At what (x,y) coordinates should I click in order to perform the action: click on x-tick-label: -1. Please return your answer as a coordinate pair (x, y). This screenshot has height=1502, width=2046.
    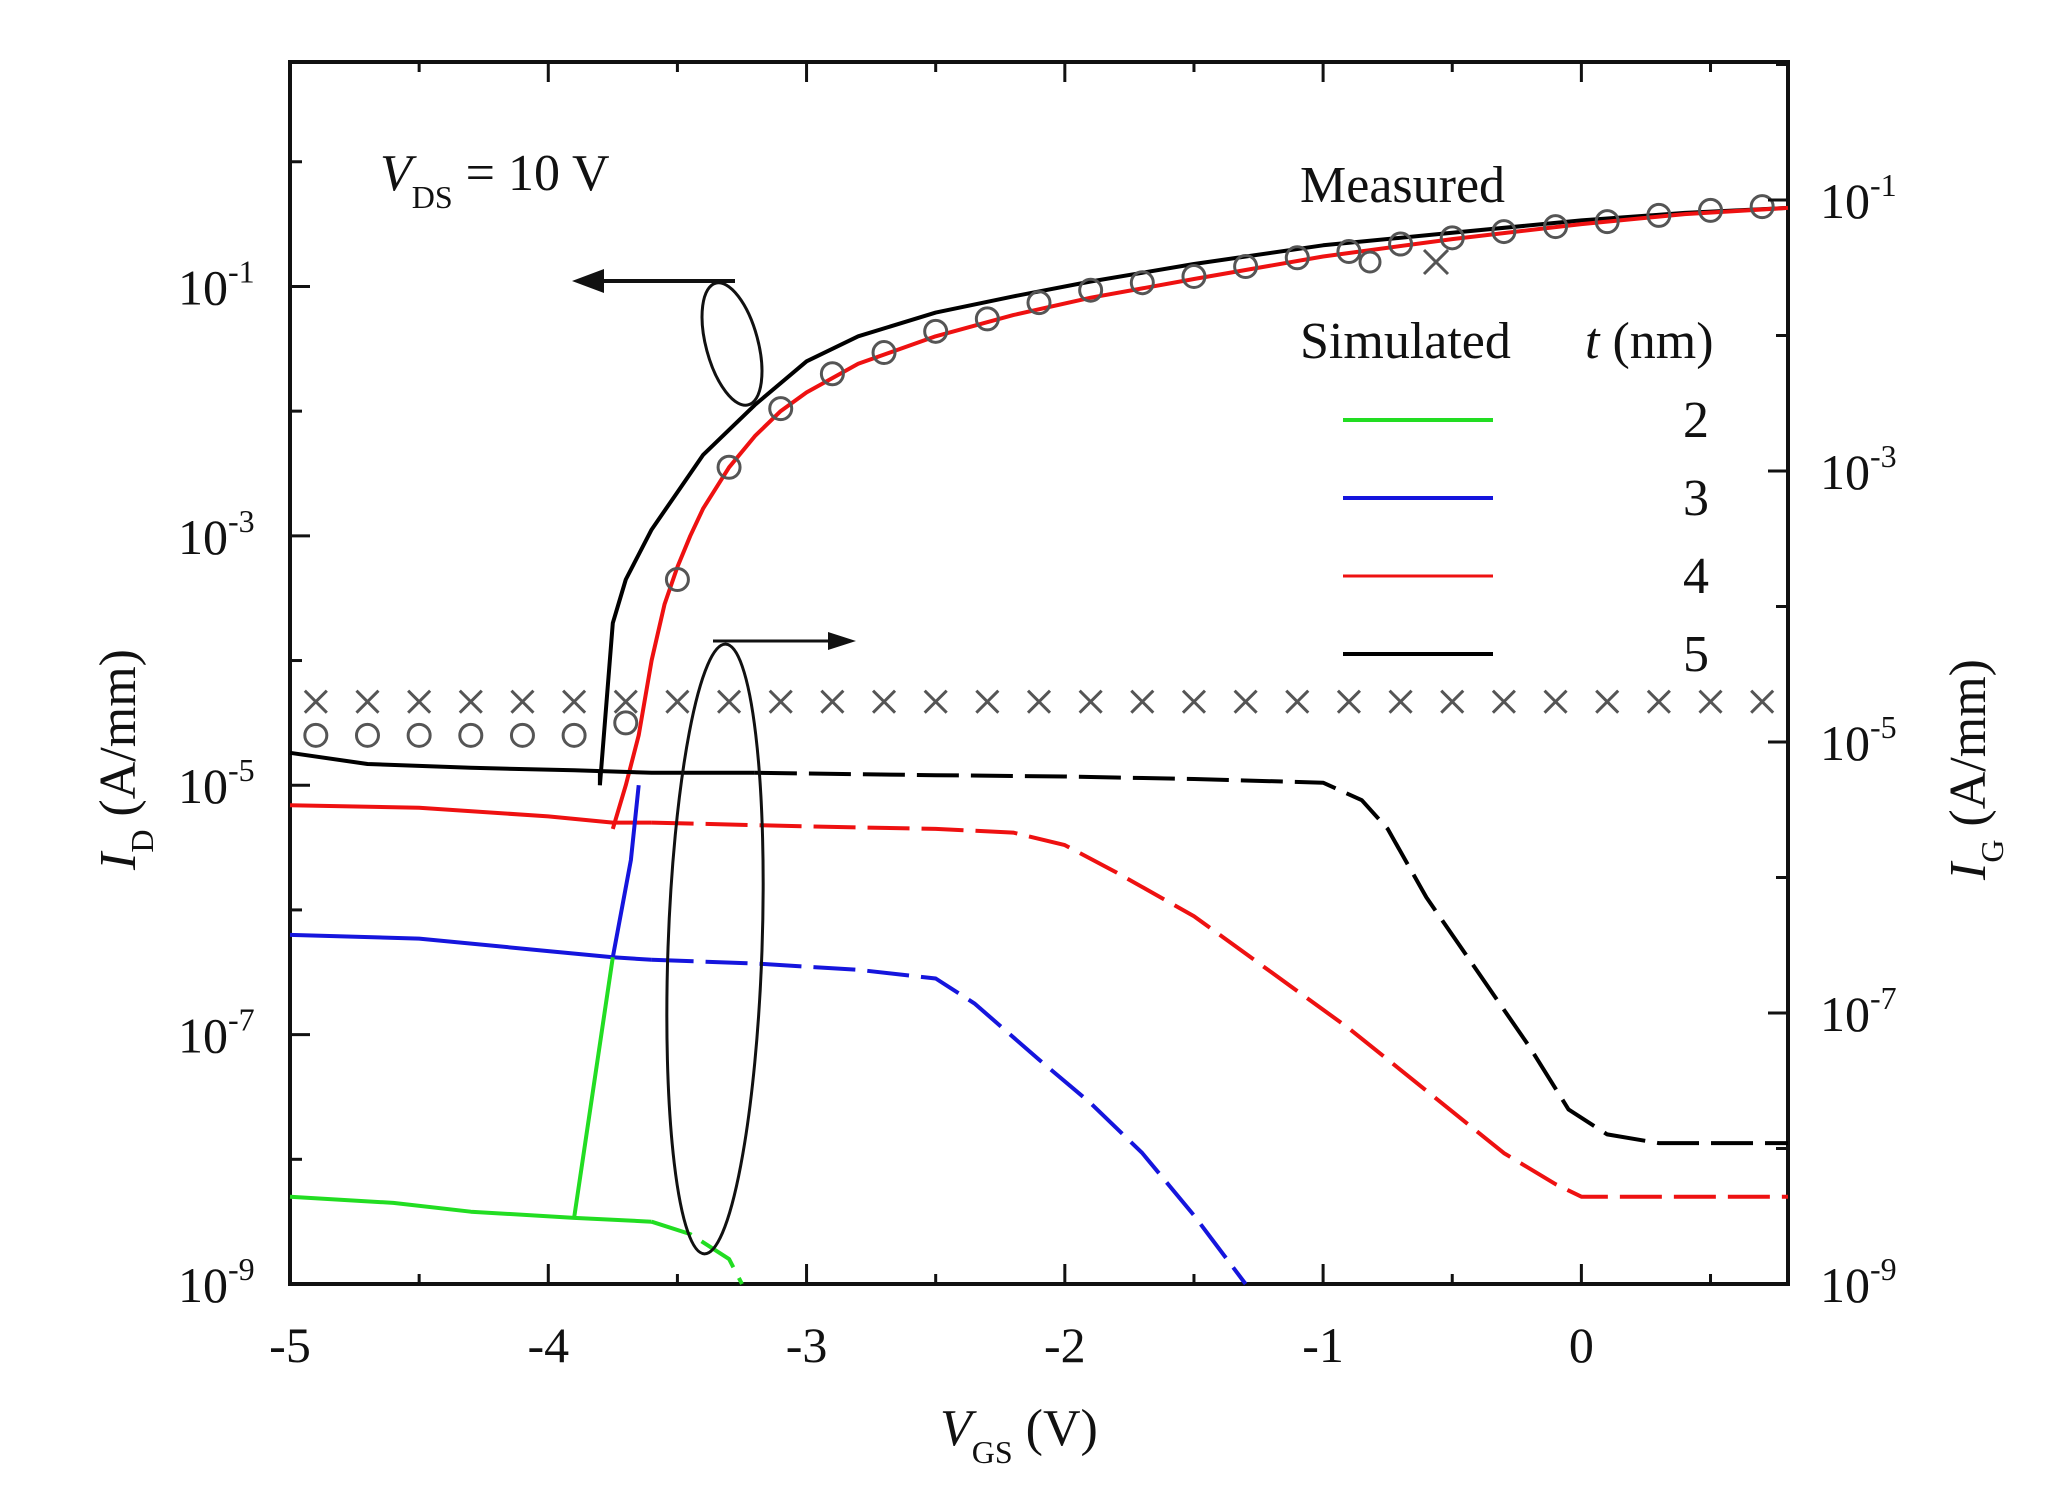
    Looking at the image, I should click on (1323, 1345).